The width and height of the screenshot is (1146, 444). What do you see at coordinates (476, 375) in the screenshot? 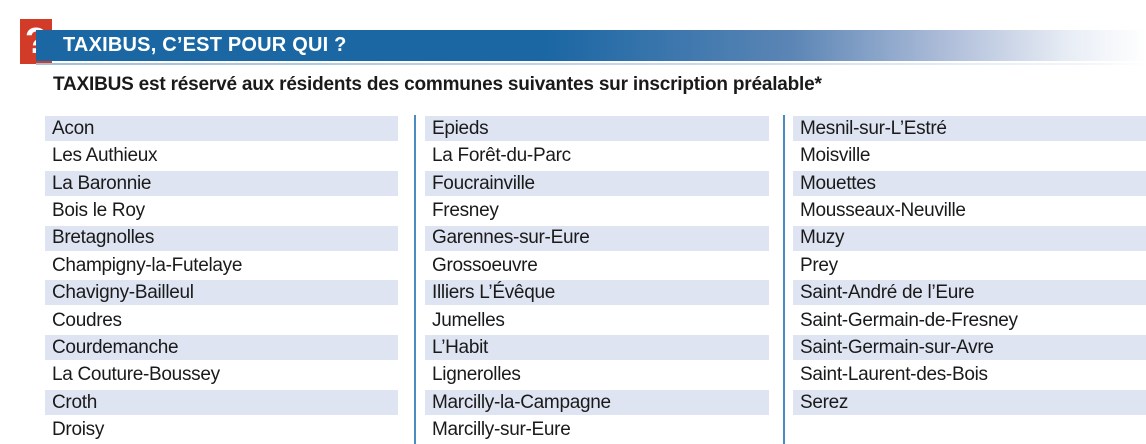
I see `commune-row: Lignerolles` at bounding box center [476, 375].